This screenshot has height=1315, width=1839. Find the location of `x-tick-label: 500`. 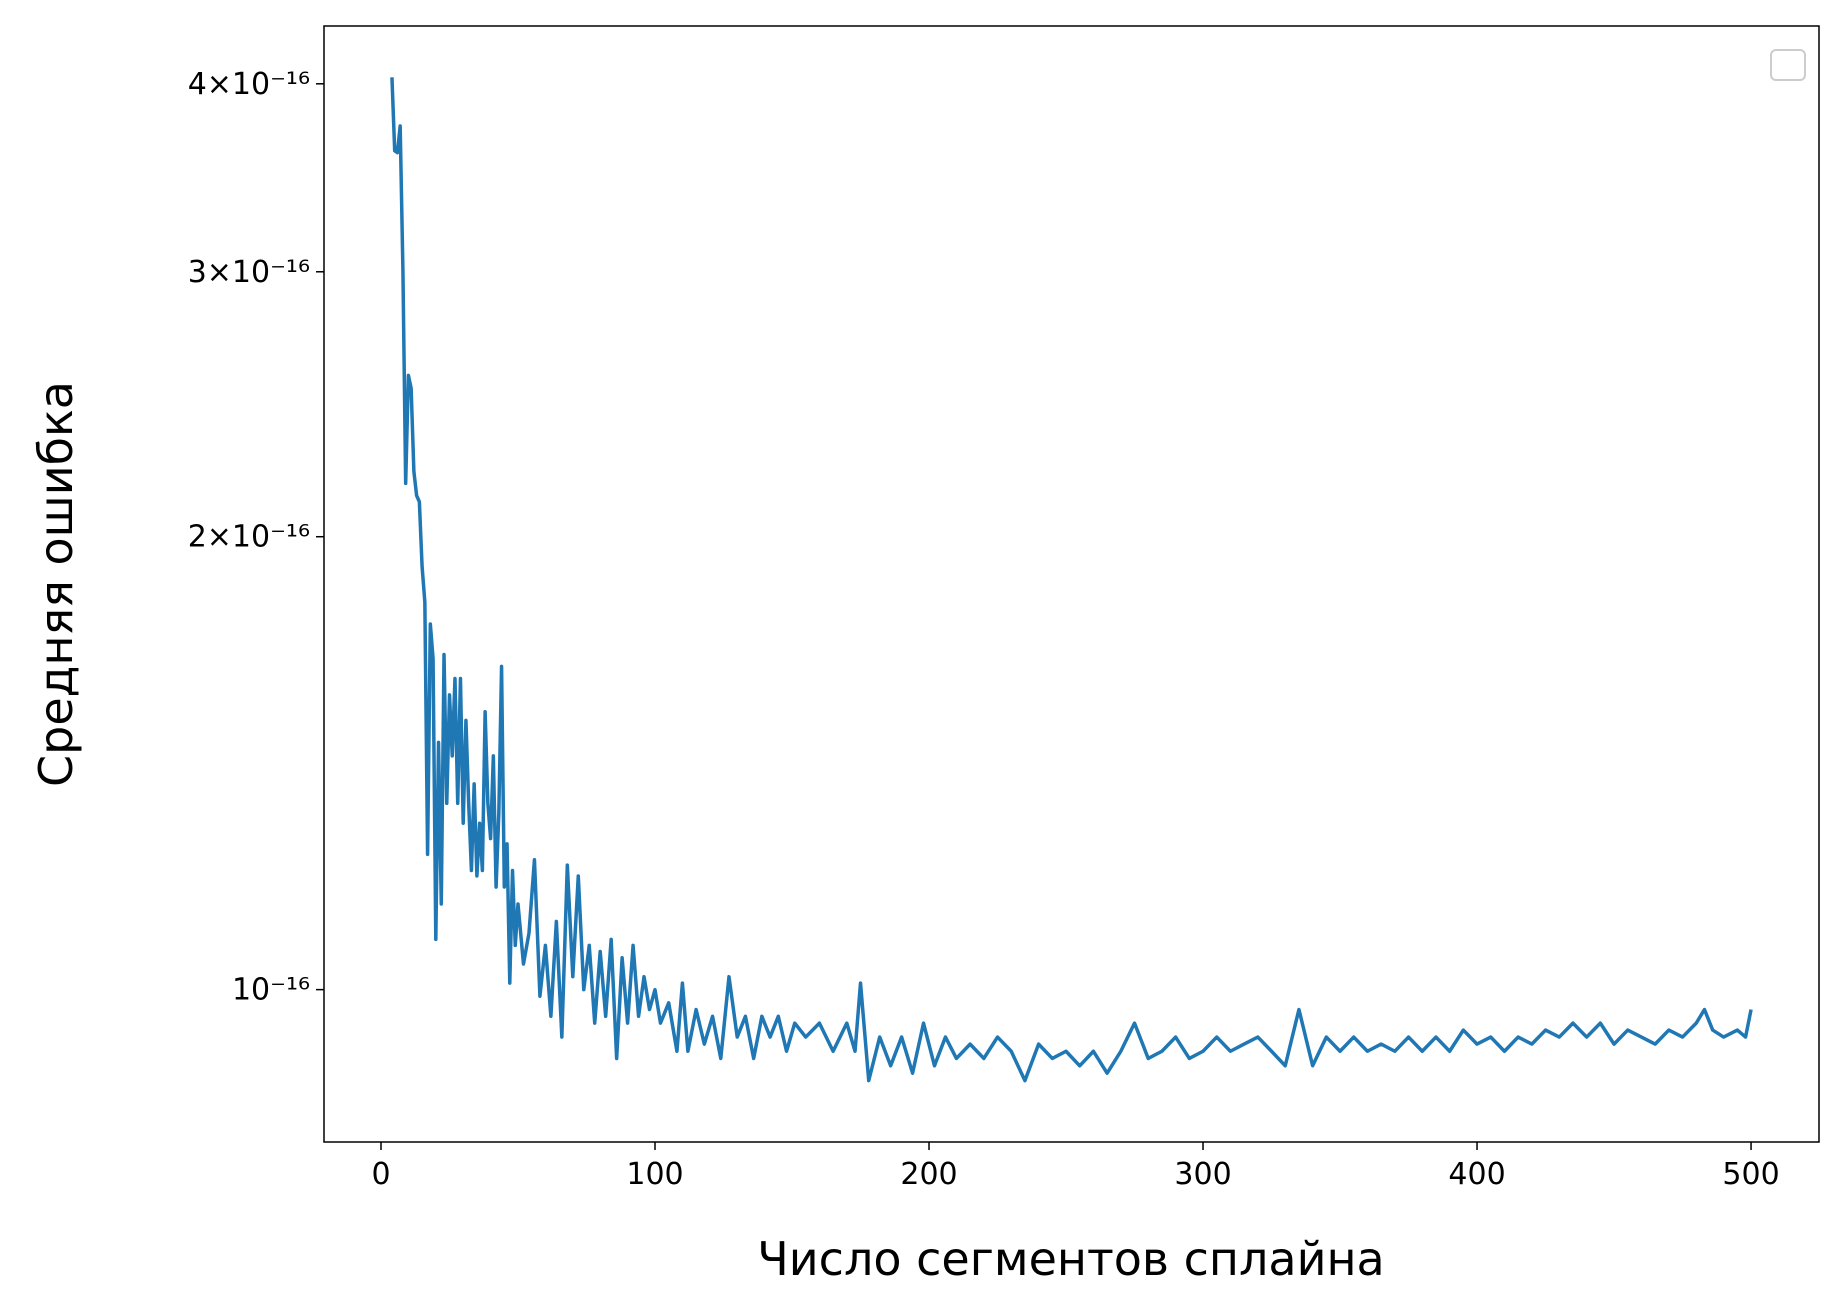

x-tick-label: 500 is located at coordinates (1750, 1174).